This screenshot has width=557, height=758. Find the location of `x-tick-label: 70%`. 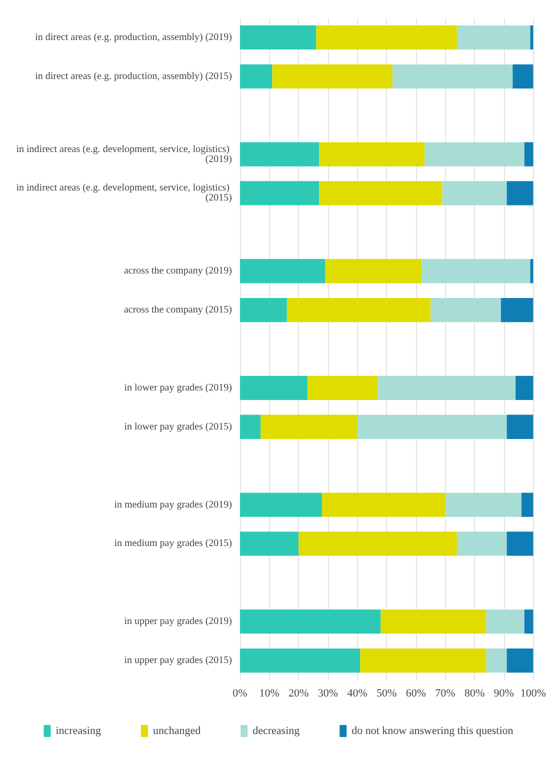

x-tick-label: 70% is located at coordinates (445, 694).